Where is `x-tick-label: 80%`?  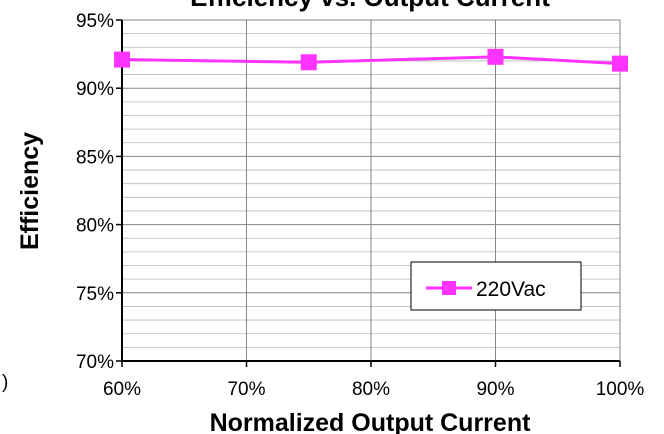
x-tick-label: 80% is located at coordinates (371, 389).